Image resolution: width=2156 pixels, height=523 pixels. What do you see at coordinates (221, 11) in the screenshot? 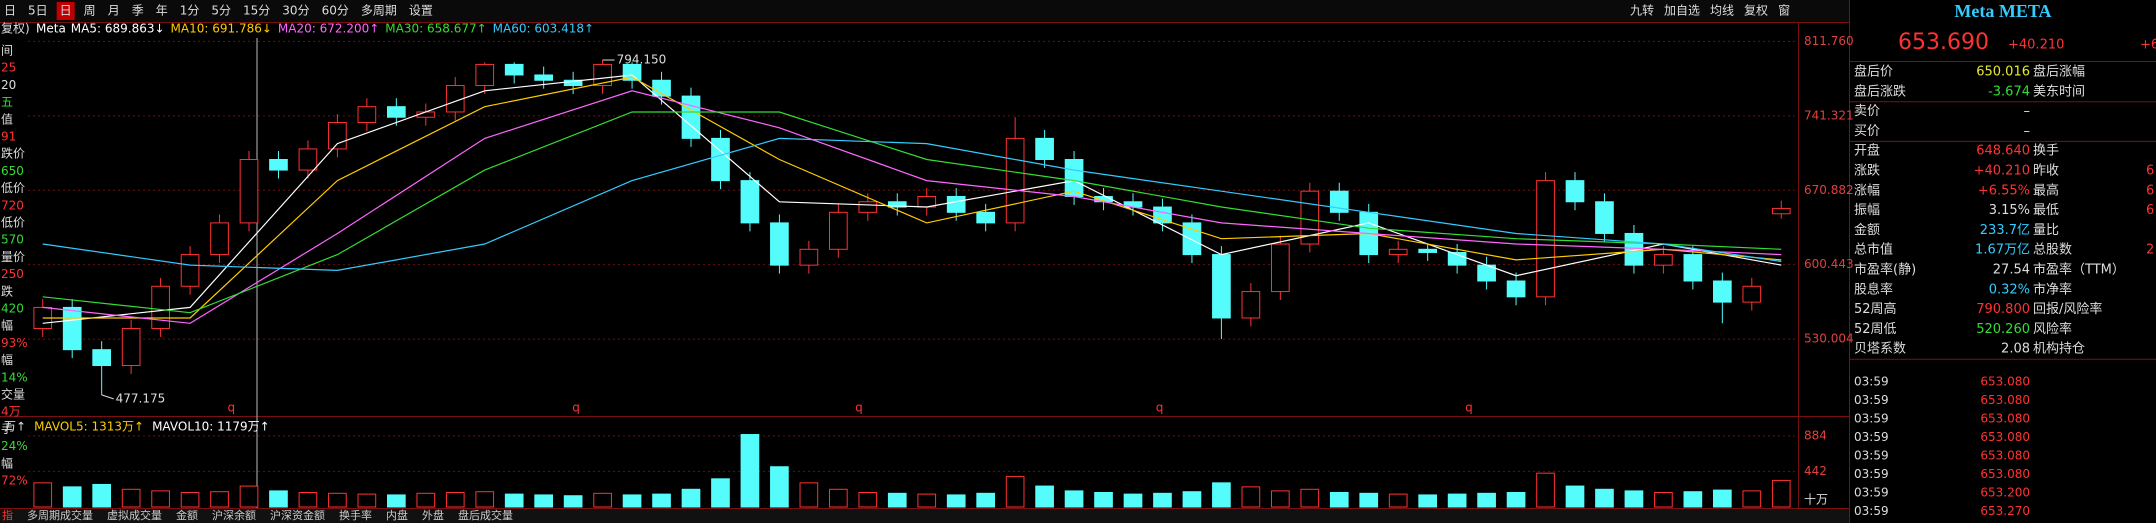
I see `toolbar-tab: 5分` at bounding box center [221, 11].